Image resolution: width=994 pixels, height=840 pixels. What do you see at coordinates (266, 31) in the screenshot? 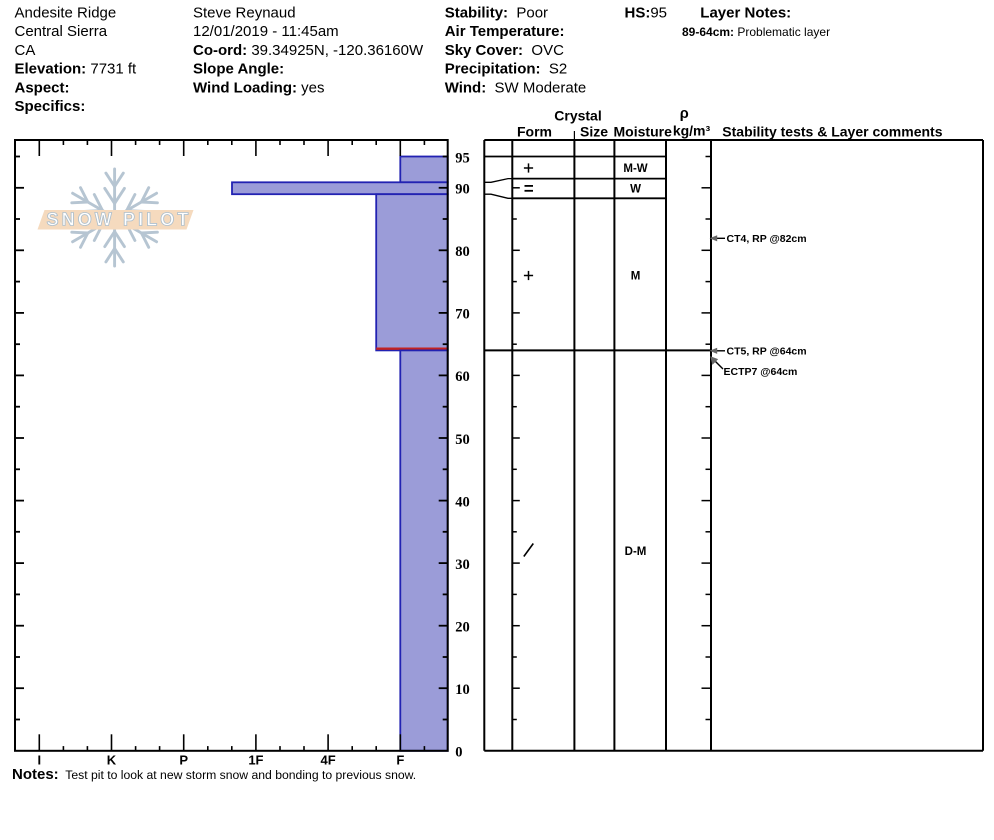
I see `svg-text: 12/01/2019 - 11:45am` at bounding box center [266, 31].